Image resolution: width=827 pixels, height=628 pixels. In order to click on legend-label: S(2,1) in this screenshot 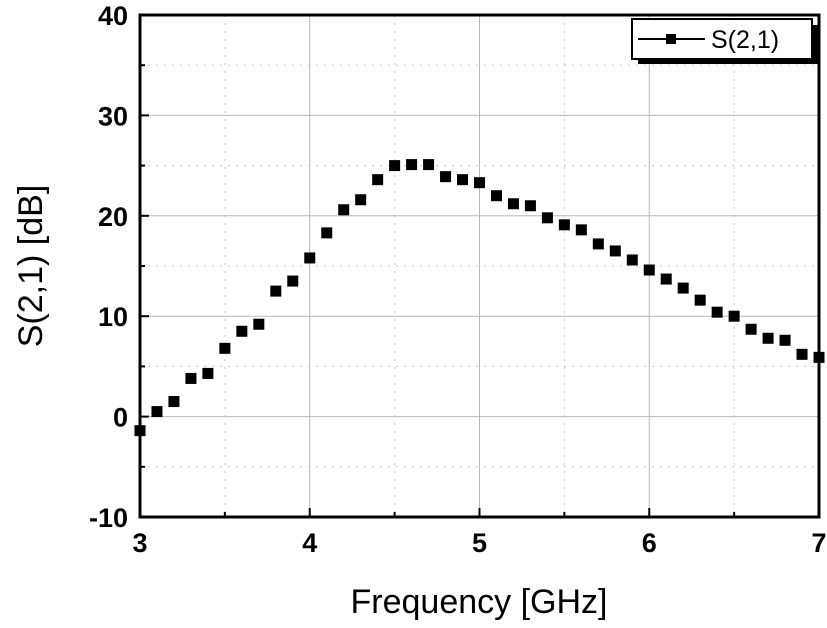, I will do `click(745, 40)`.